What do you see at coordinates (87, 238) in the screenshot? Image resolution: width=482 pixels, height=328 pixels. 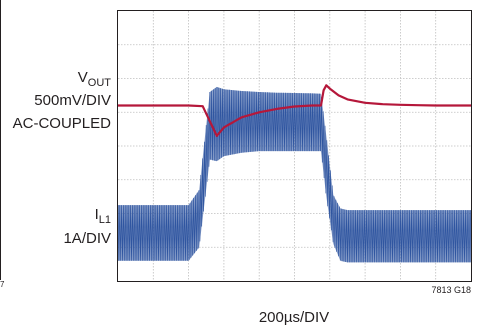 I see `il1-scale-label: 1A/DIV` at bounding box center [87, 238].